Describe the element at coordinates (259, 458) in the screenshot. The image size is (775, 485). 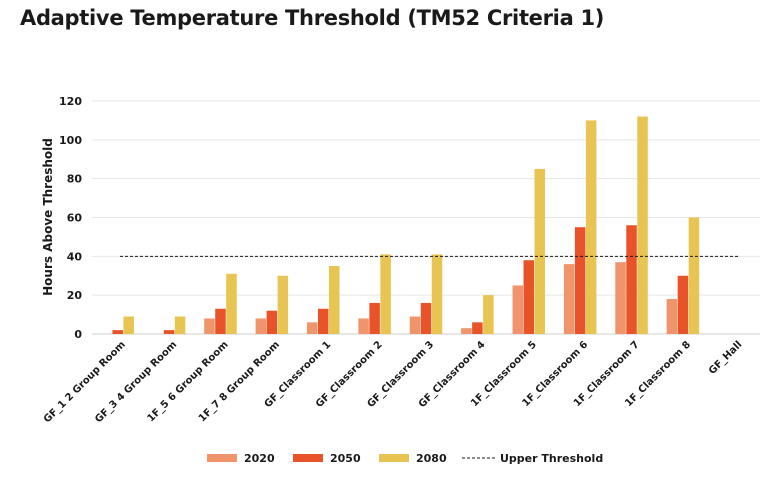
I see `legend-label: 2020` at that location.